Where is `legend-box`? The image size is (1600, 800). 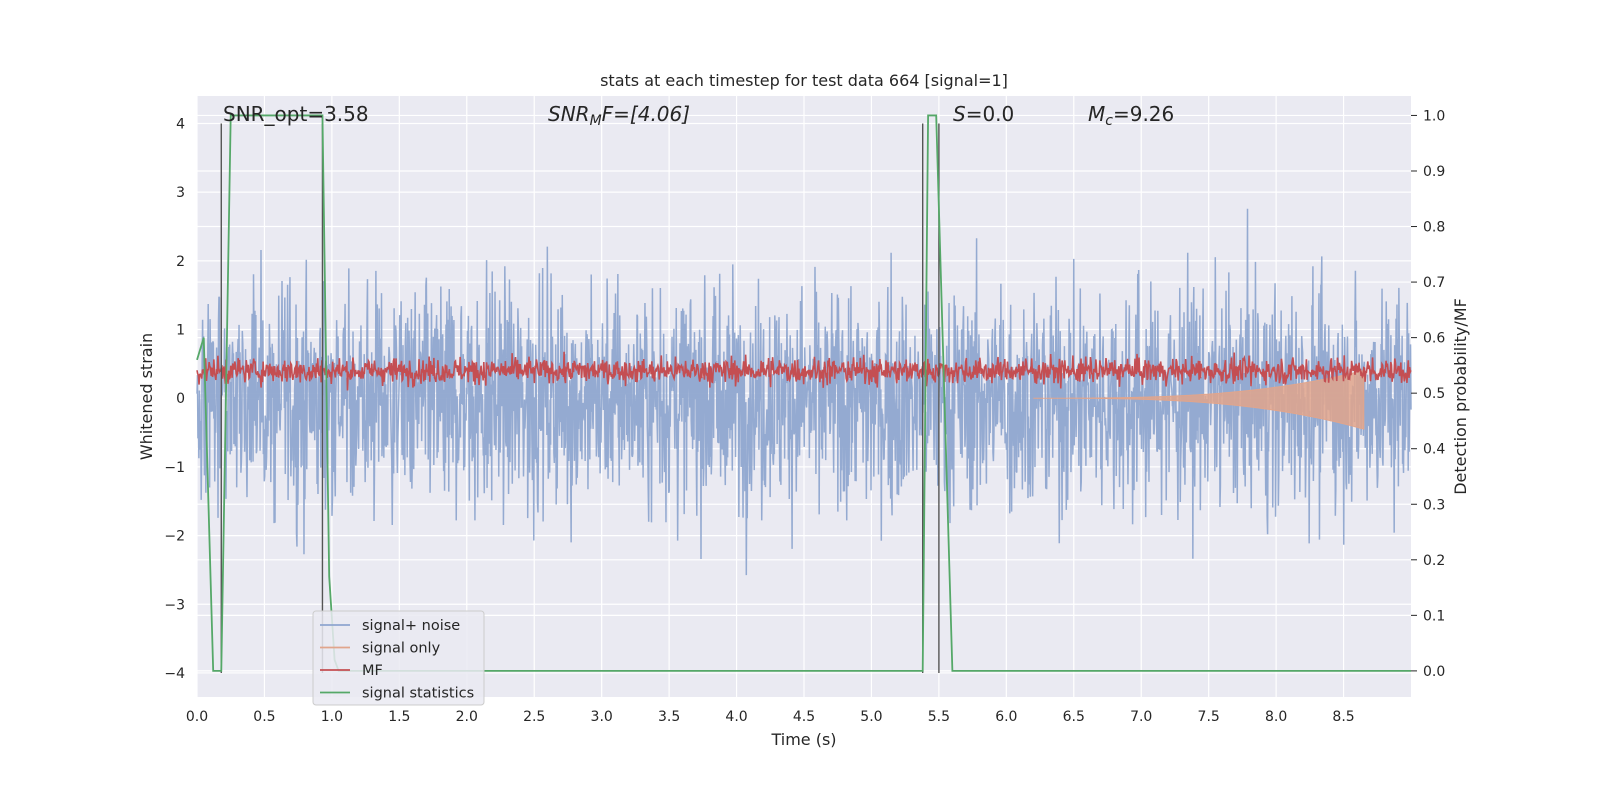 legend-box is located at coordinates (398, 658).